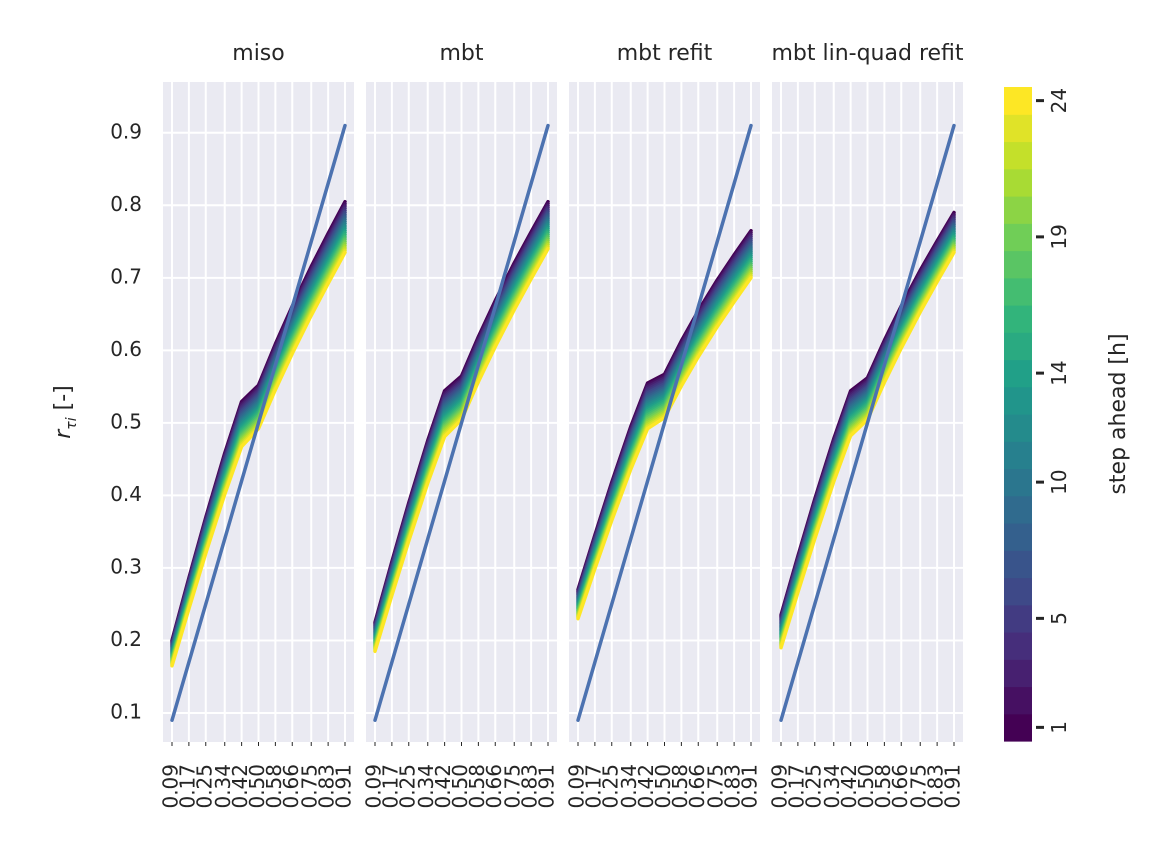 This screenshot has height=853, width=1150. Describe the element at coordinates (126, 131) in the screenshot. I see `y-tick-label: 0.9` at that location.